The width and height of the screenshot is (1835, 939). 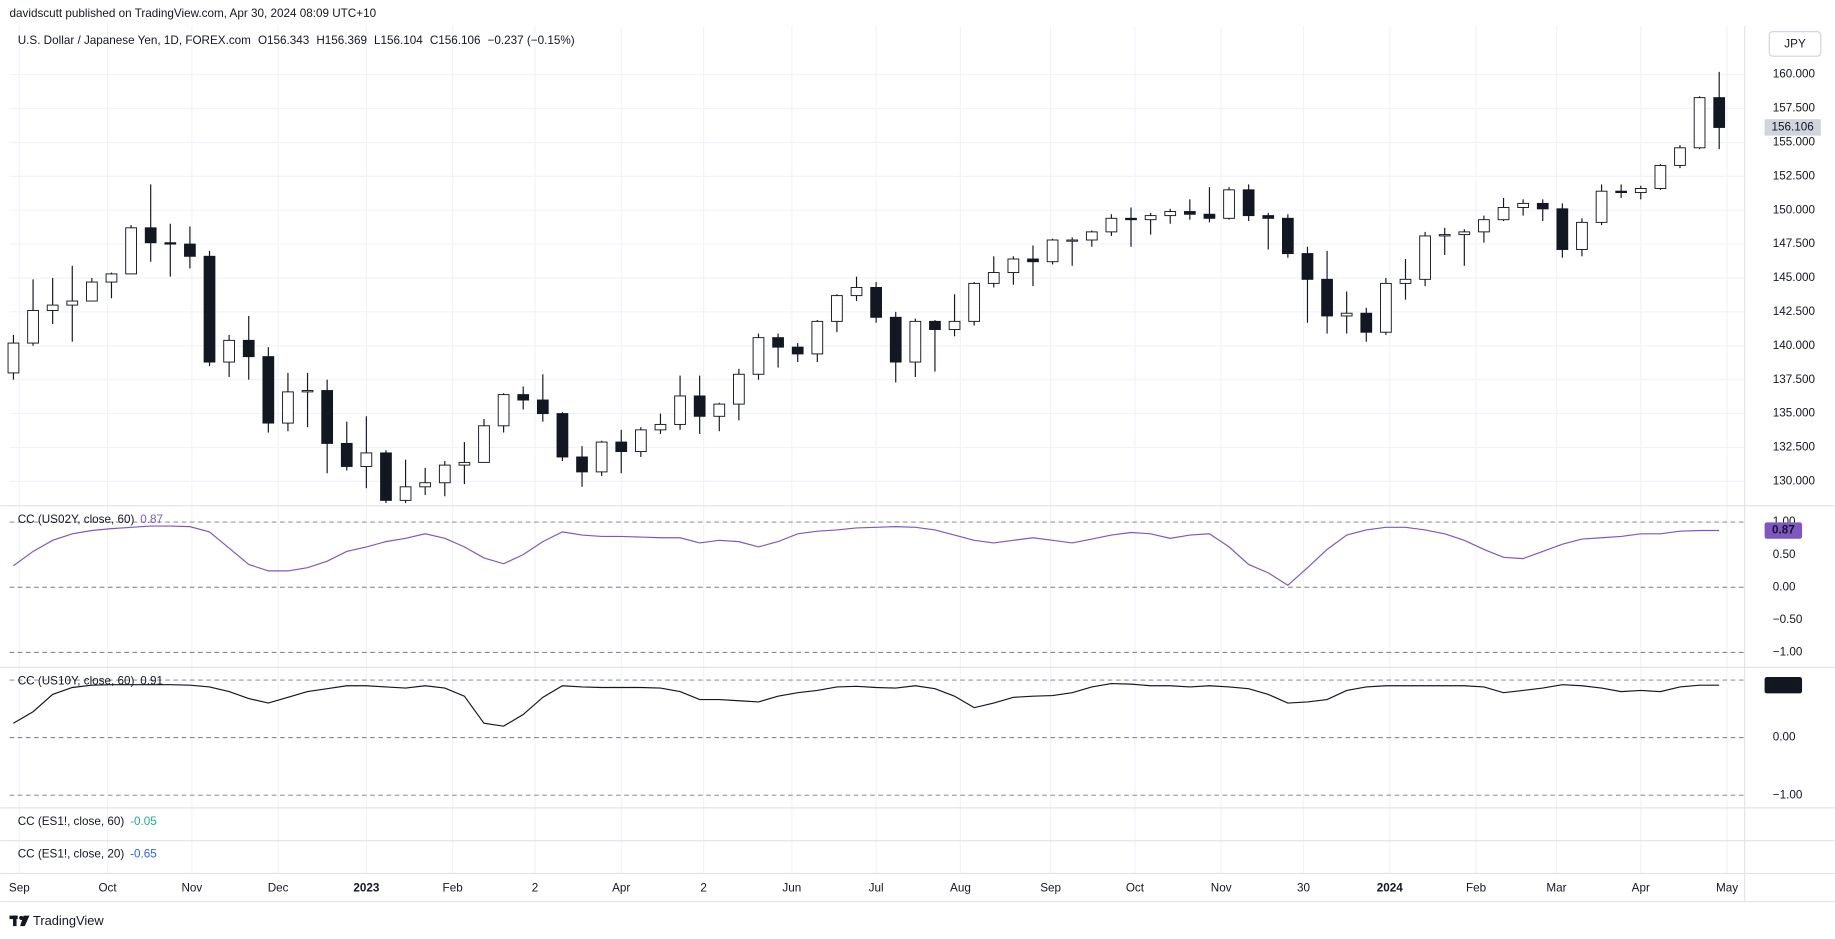 I want to click on pane-title-value: -0.05, so click(x=143, y=821).